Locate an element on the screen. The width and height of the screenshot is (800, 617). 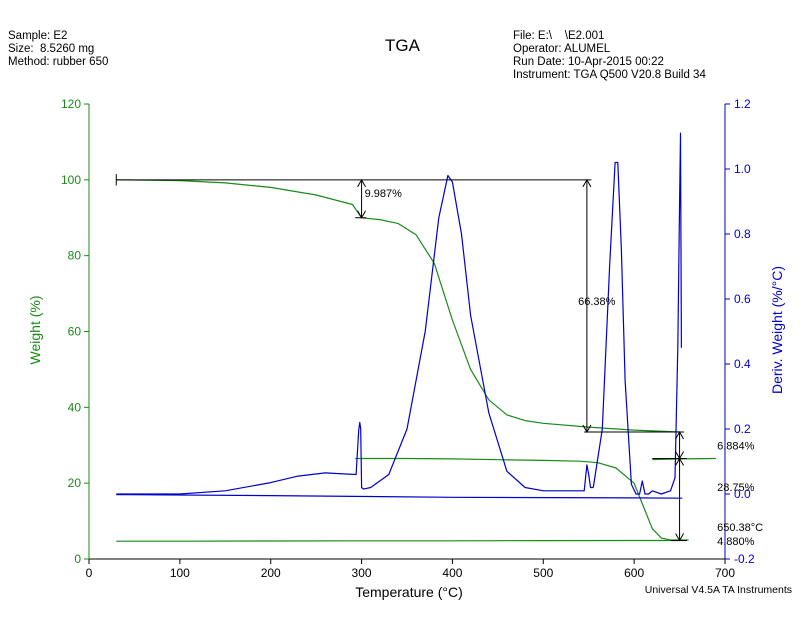
y-axis-right-label: Deriv. Weight (%/°C) is located at coordinates (777, 330).